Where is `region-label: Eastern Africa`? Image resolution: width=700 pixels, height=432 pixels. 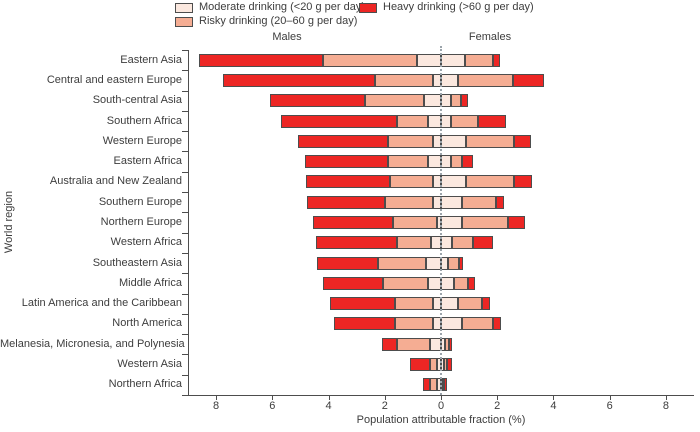 region-label: Eastern Africa is located at coordinates (147, 161).